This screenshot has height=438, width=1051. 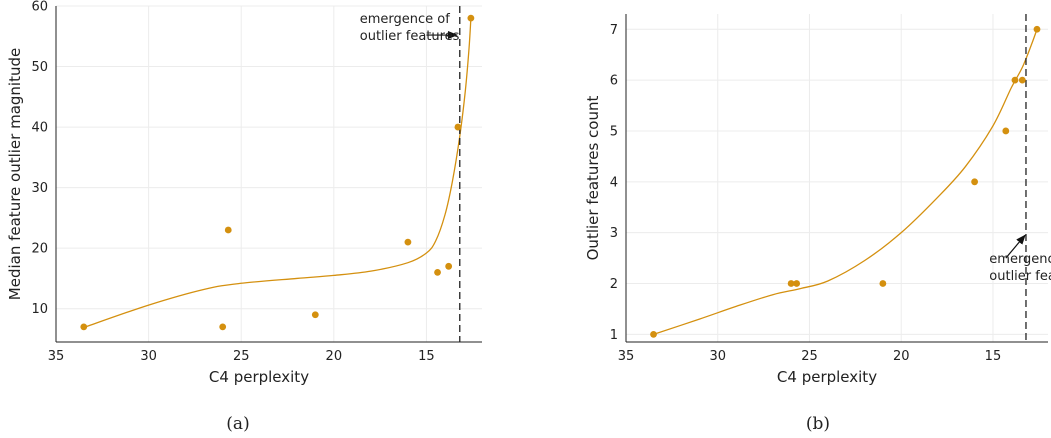 I want to click on y-tick-label: 60, so click(x=39, y=7).